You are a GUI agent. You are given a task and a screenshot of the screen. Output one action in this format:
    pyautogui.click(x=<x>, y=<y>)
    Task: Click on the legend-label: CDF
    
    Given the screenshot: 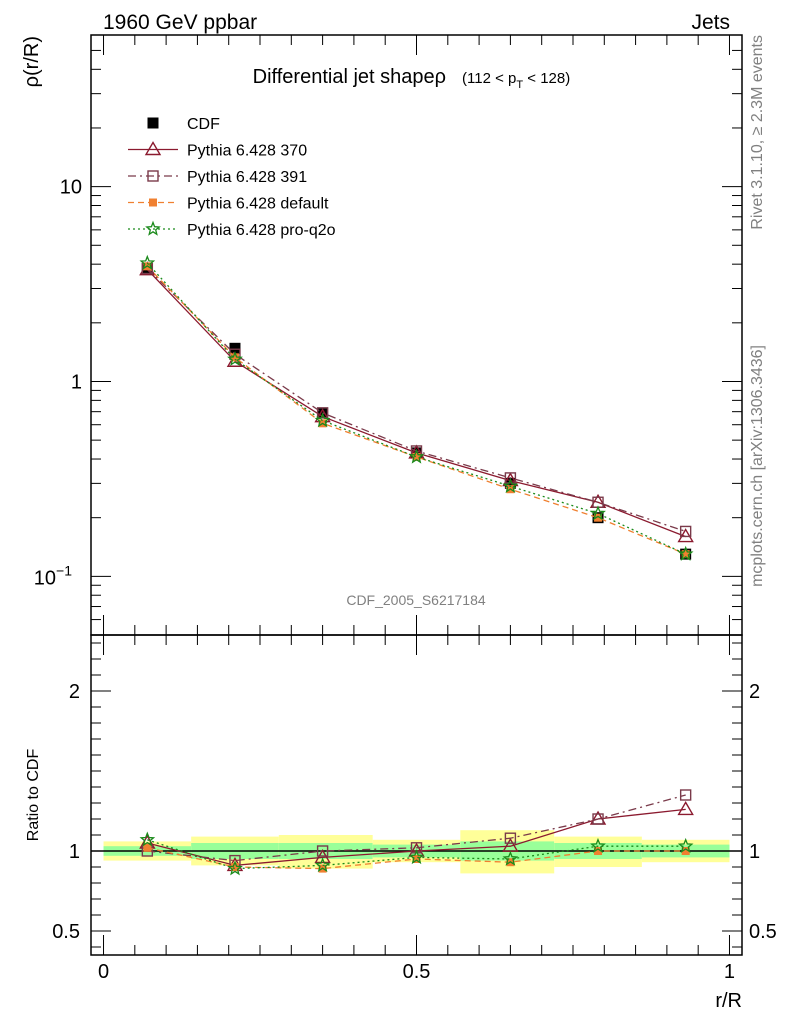 What is the action you would take?
    pyautogui.click(x=203, y=124)
    